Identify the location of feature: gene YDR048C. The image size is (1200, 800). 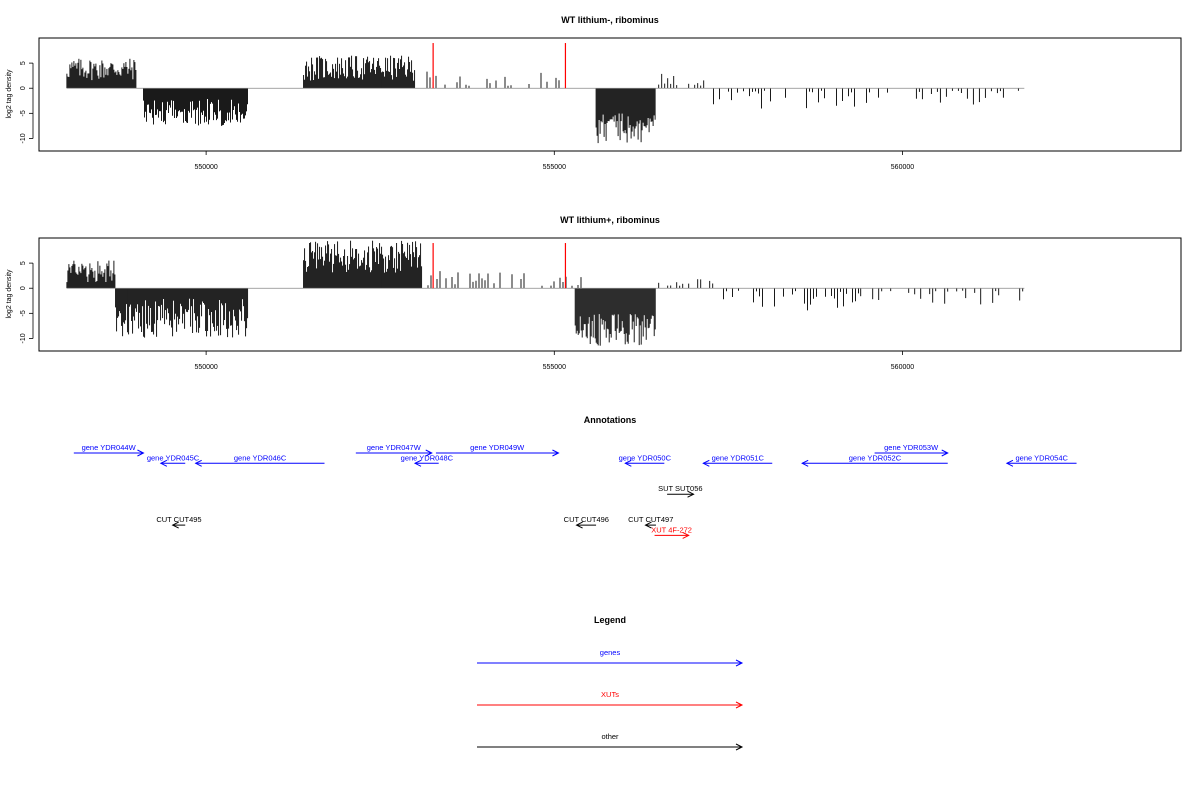
(427, 460).